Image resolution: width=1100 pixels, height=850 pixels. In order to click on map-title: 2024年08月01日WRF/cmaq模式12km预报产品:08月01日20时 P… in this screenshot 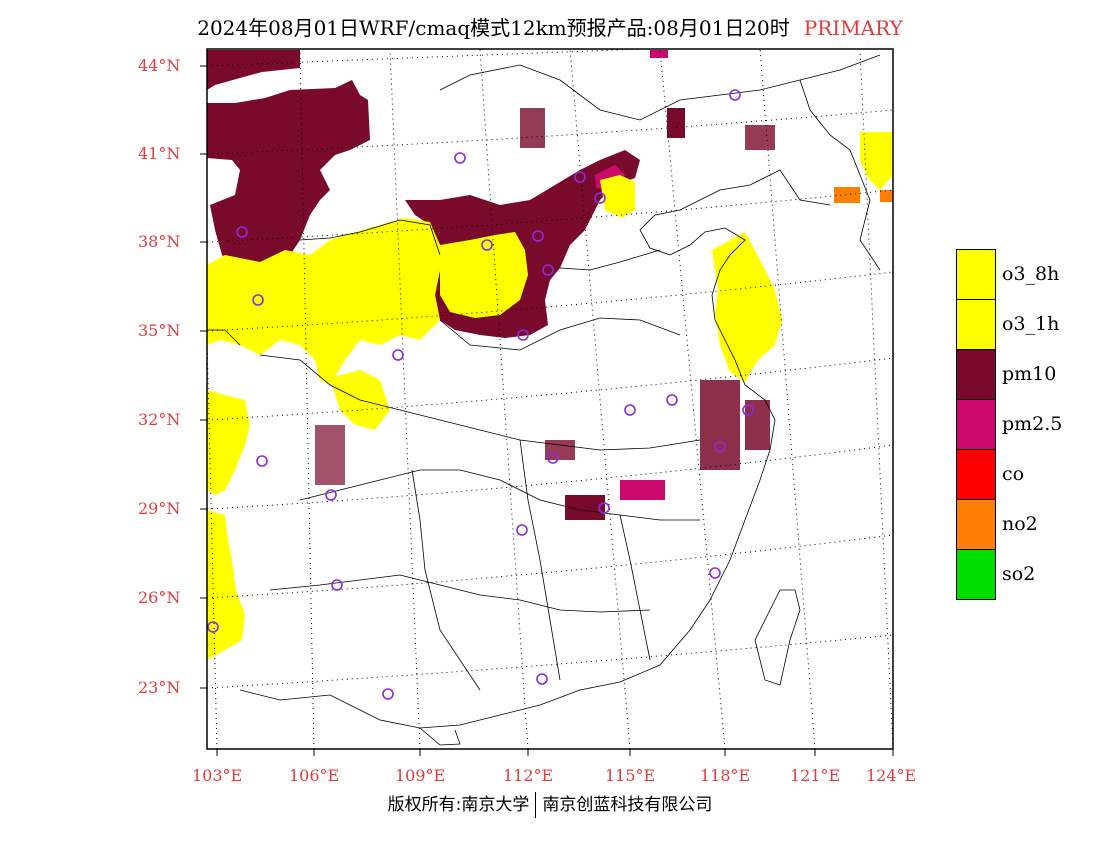, I will do `click(550, 26)`.